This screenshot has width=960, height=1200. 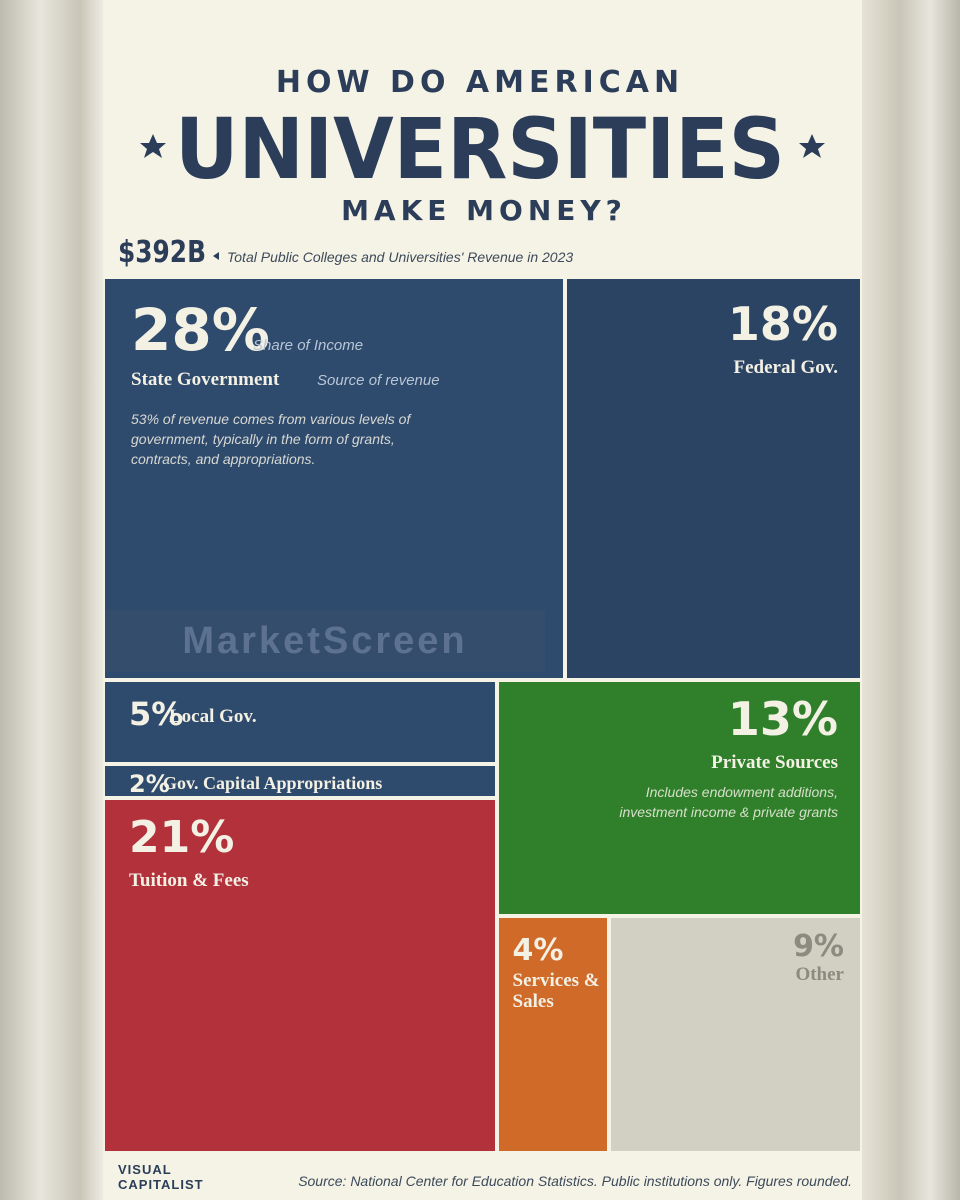 I want to click on percent-label: 4%, so click(x=538, y=951).